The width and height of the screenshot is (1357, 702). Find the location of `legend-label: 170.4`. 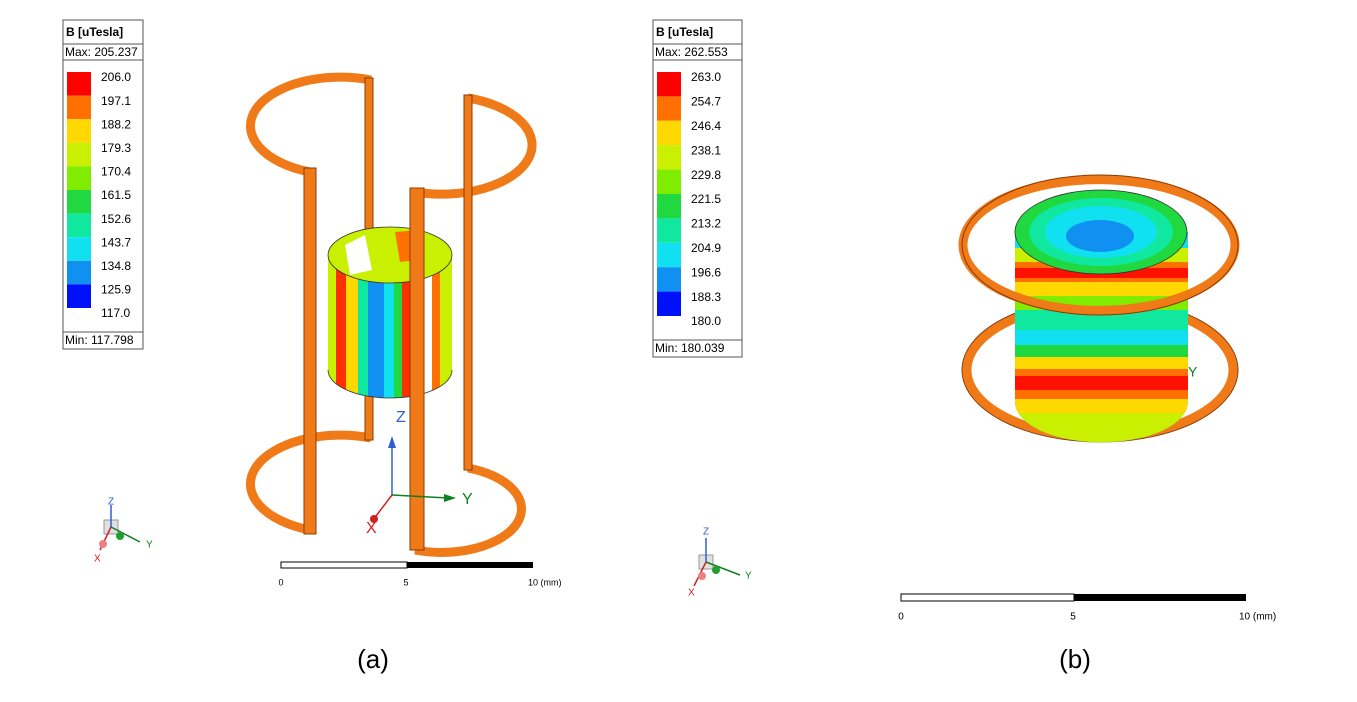

legend-label: 170.4 is located at coordinates (116, 172).